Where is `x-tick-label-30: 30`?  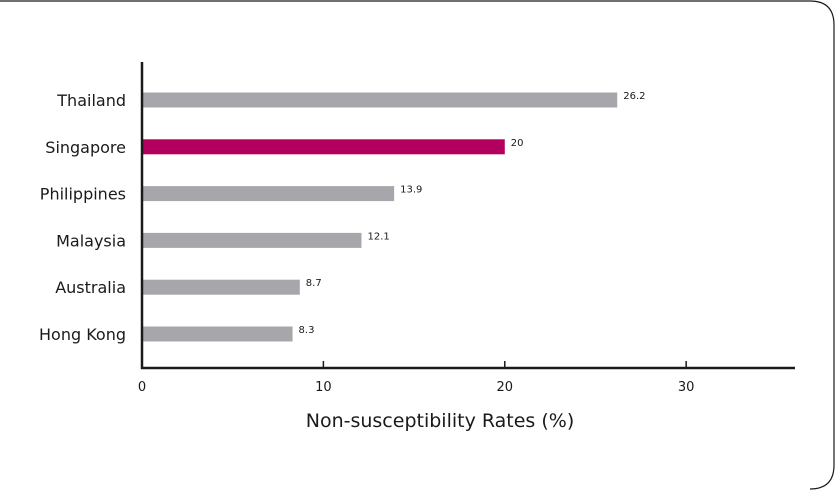
x-tick-label-30: 30 is located at coordinates (686, 387).